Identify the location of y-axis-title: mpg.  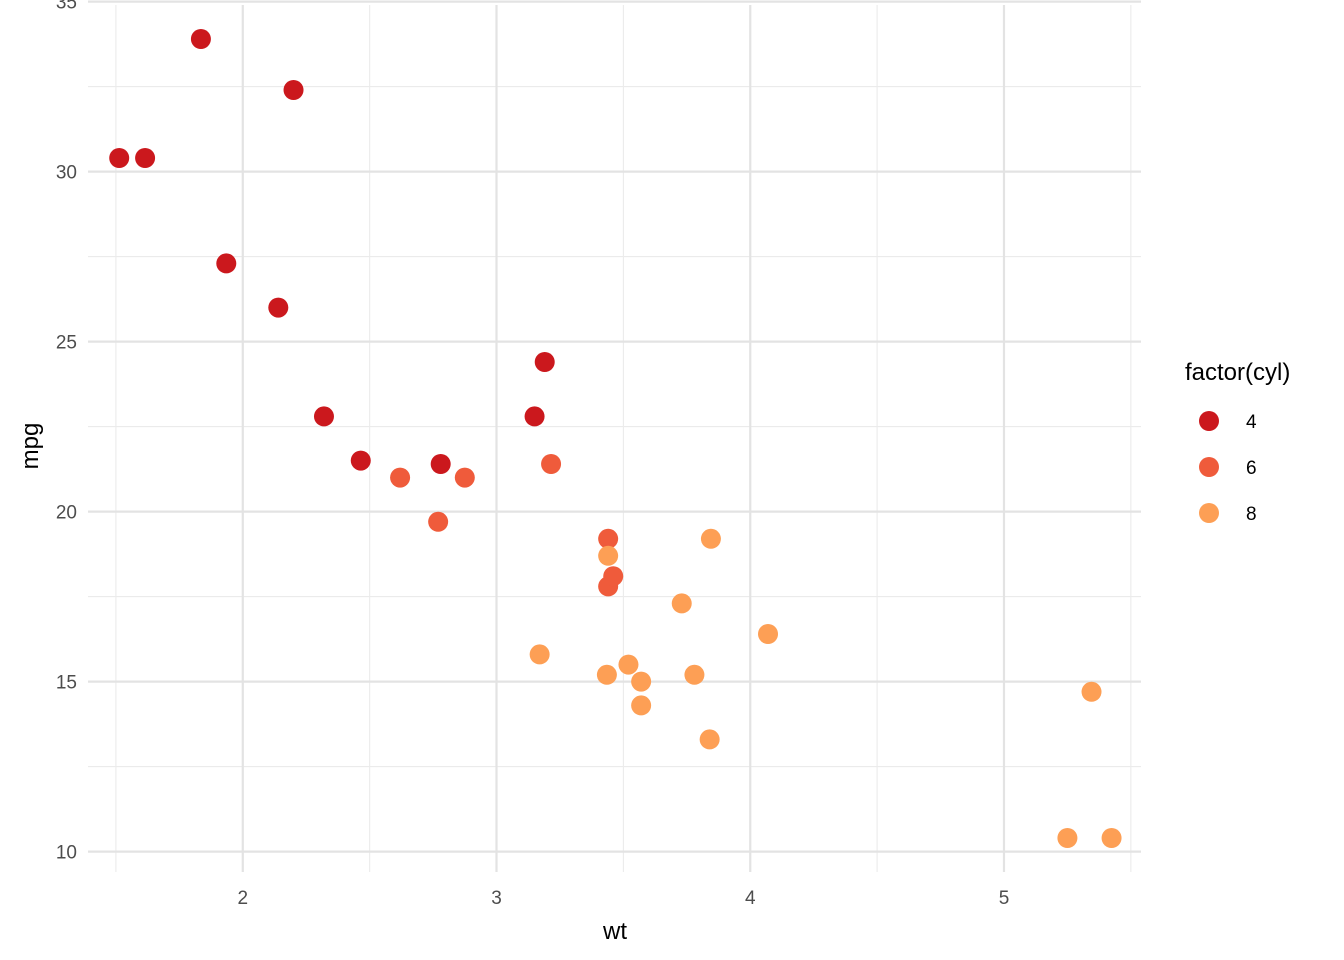
(30, 446).